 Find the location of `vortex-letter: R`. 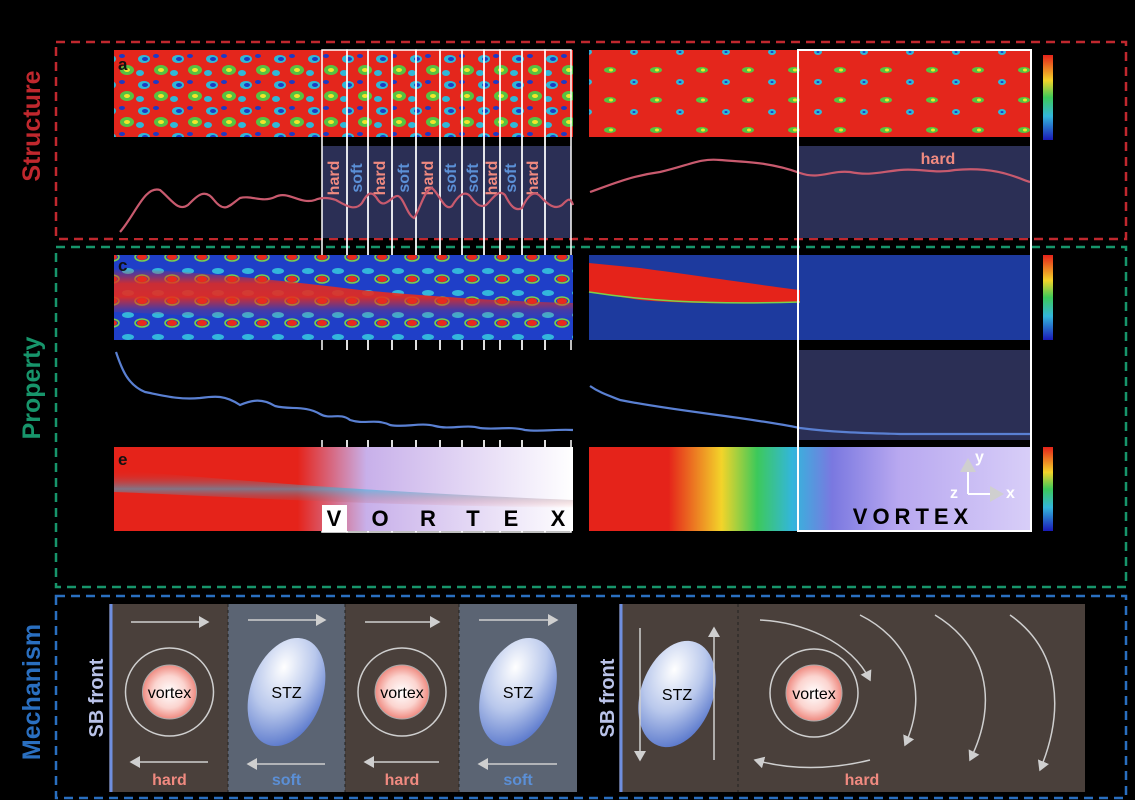

vortex-letter: R is located at coordinates (428, 518).